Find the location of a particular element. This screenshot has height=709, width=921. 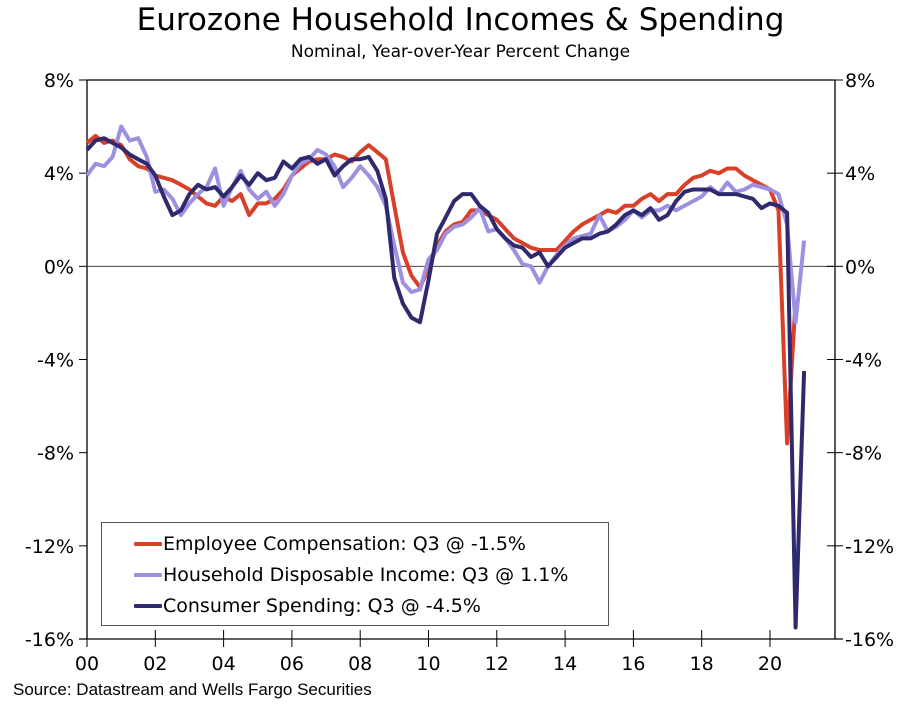

chart-title: Eurozone Household Incomes & Spending is located at coordinates (460, 20).